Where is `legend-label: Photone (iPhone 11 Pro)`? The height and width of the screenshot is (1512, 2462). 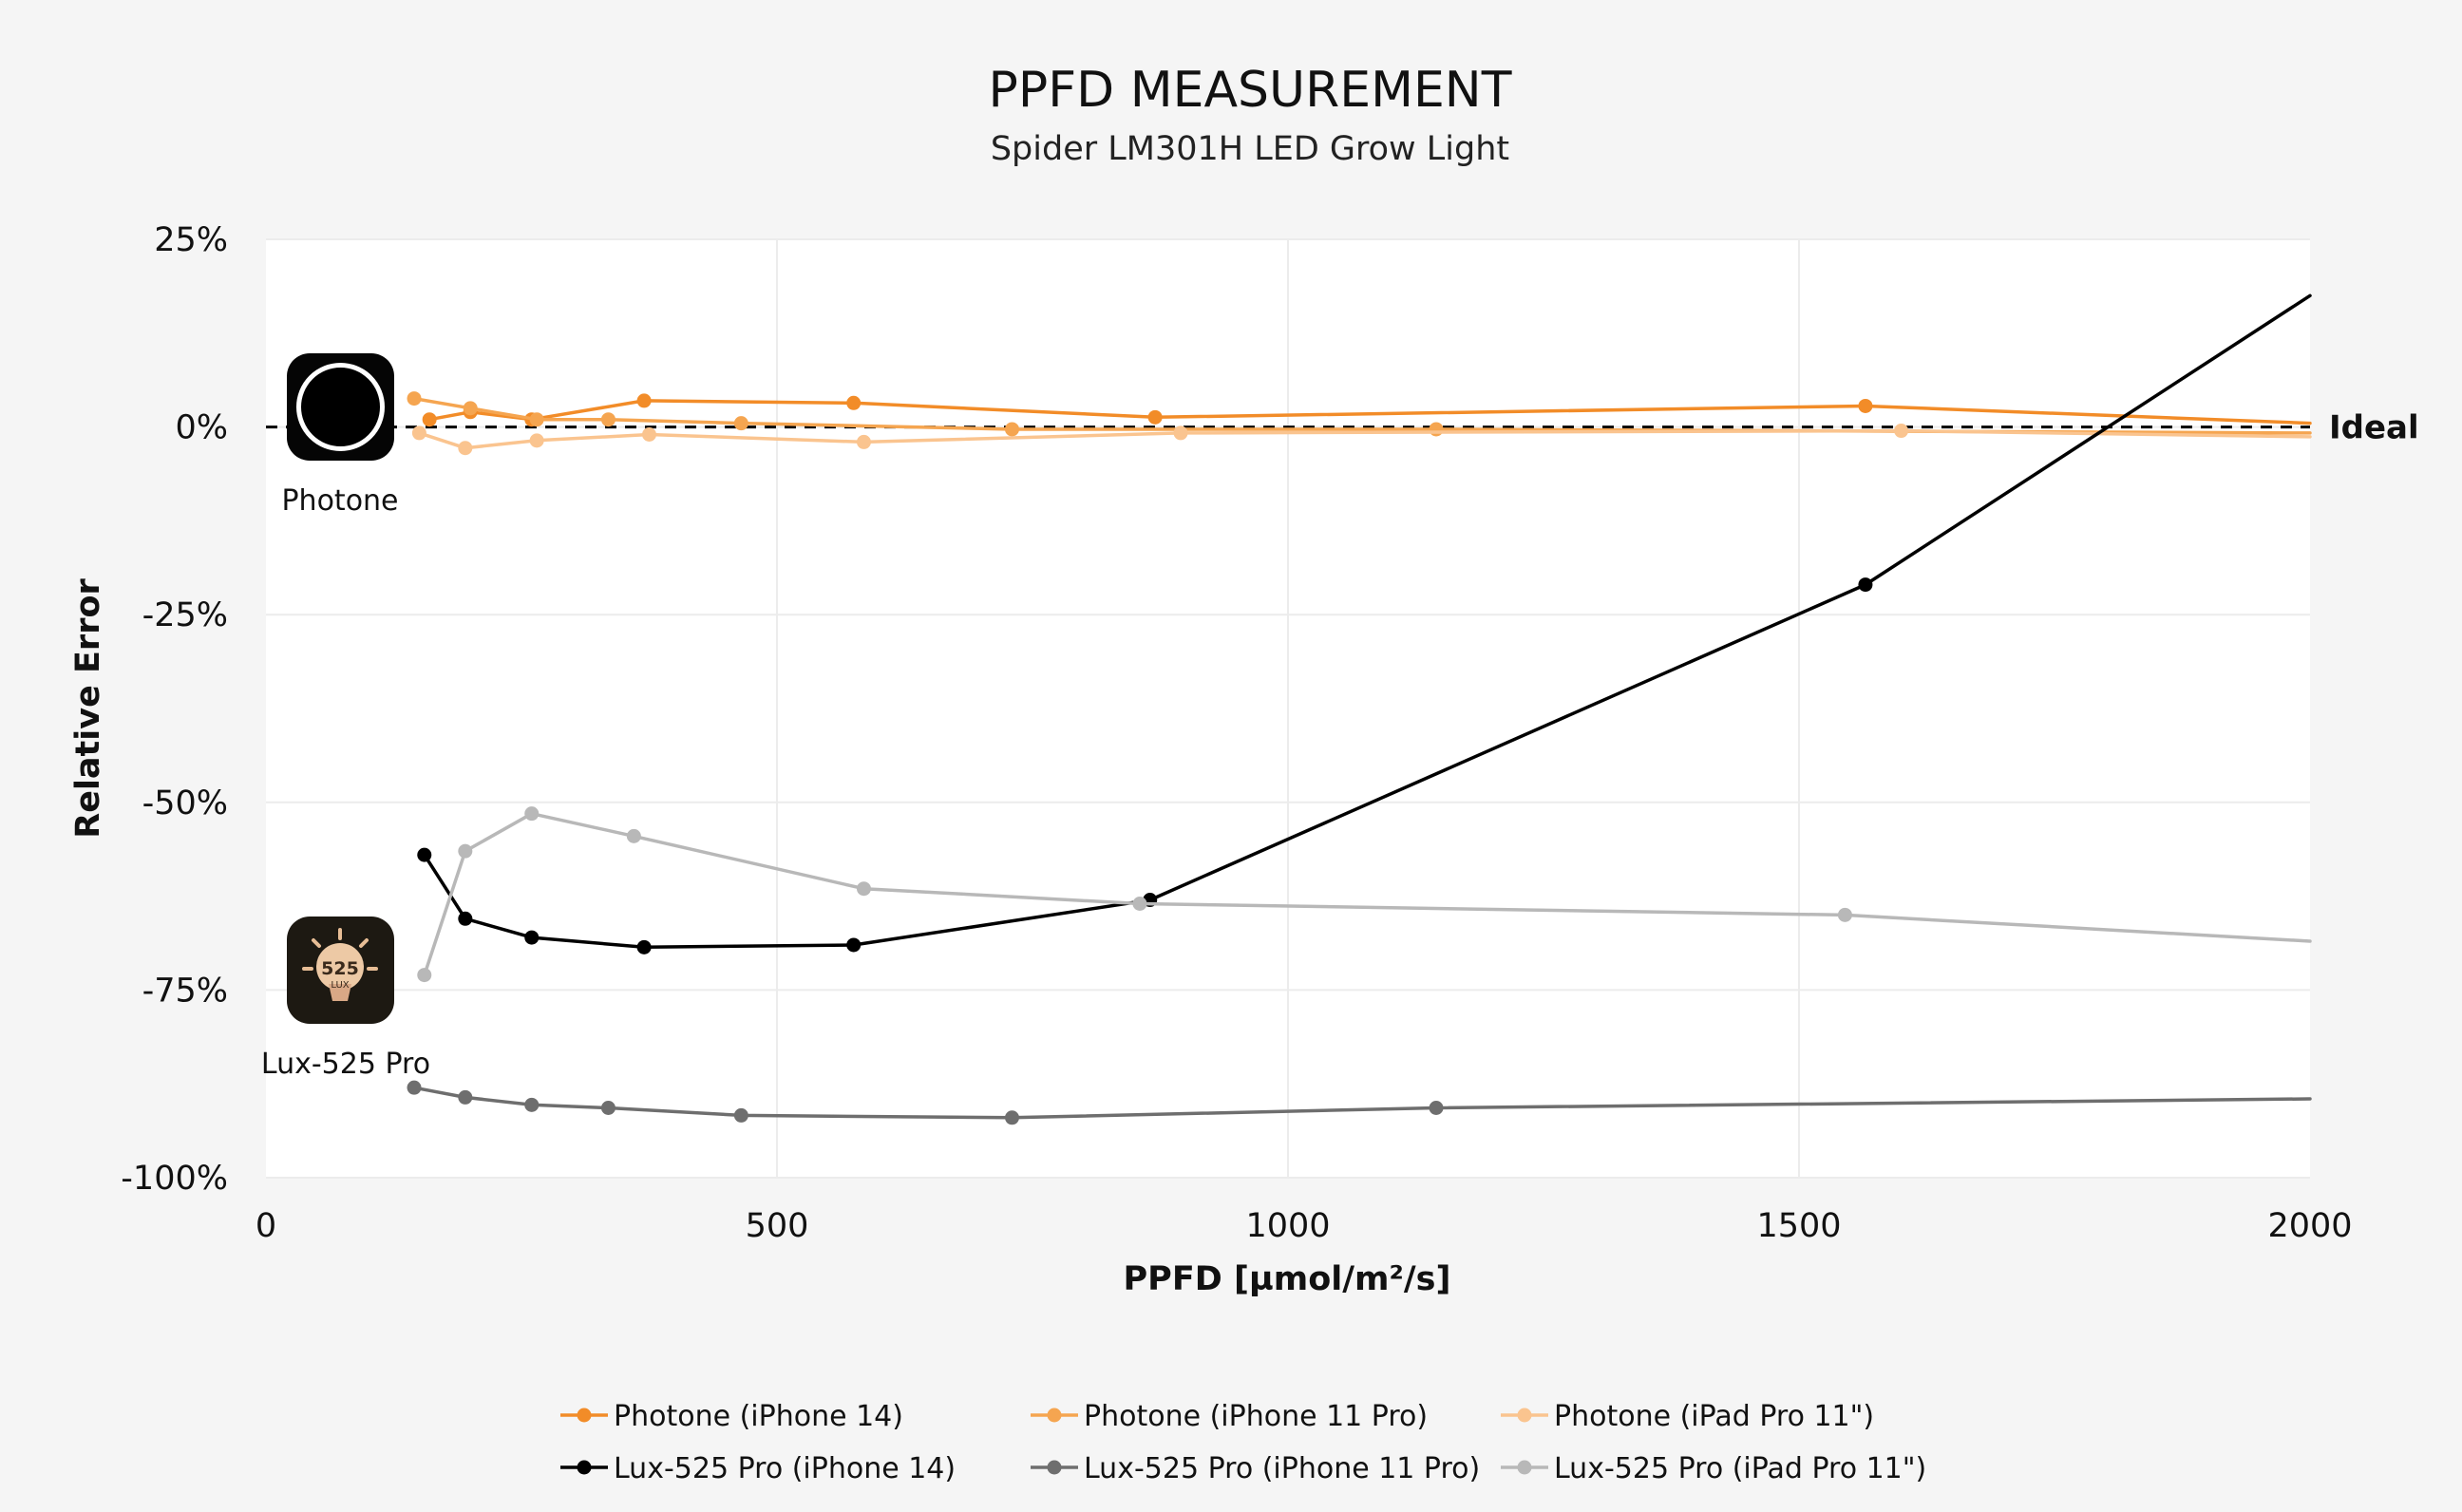
legend-label: Photone (iPhone 11 Pro) is located at coordinates (1256, 1416).